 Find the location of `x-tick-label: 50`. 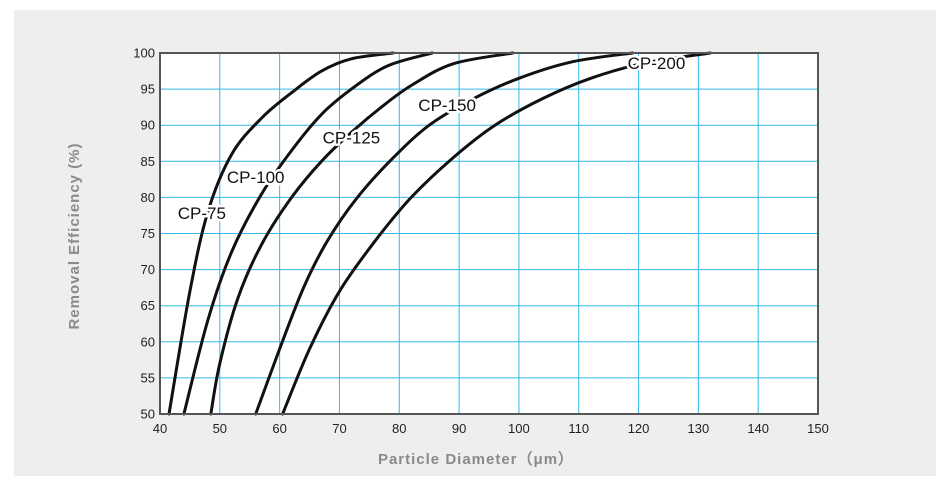

x-tick-label: 50 is located at coordinates (220, 428).